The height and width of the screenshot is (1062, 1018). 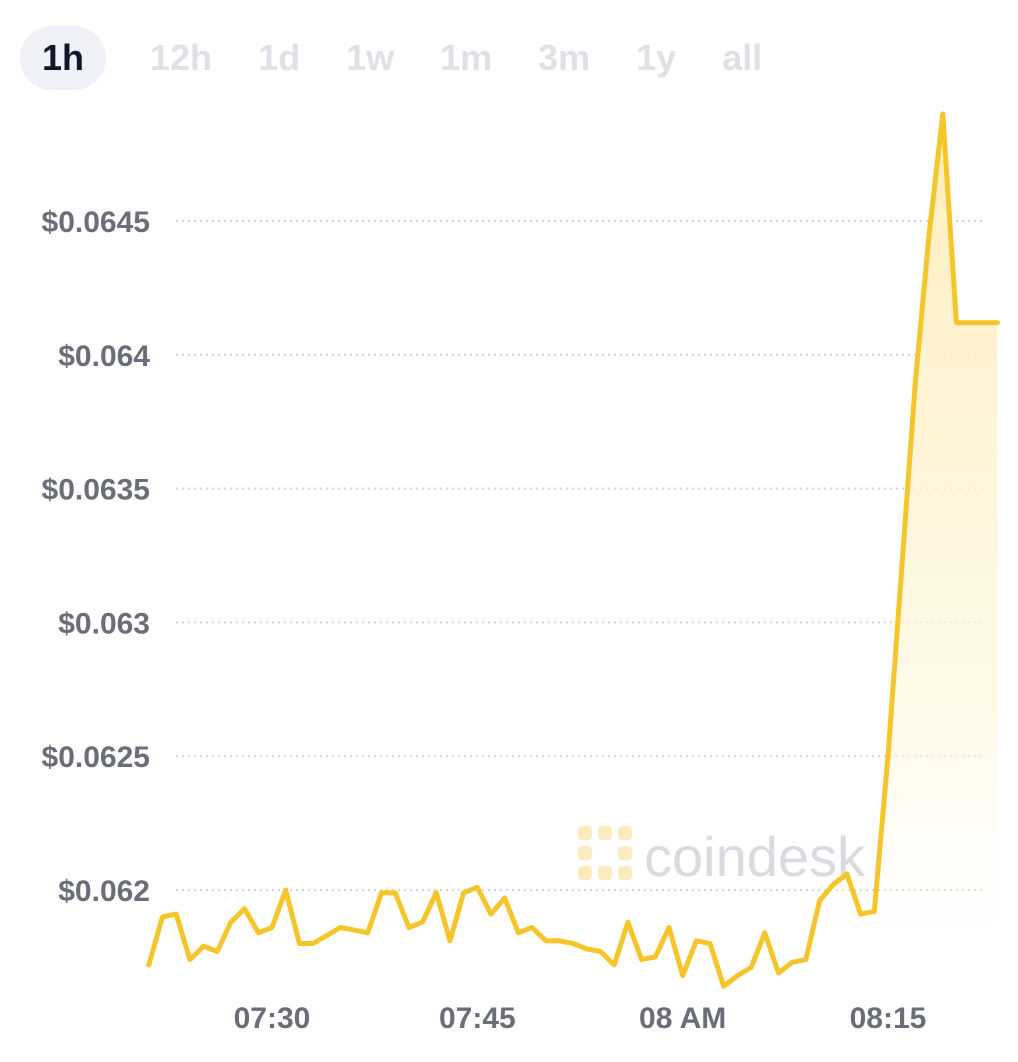 I want to click on x-tick-label: 08 AM, so click(x=682, y=1018).